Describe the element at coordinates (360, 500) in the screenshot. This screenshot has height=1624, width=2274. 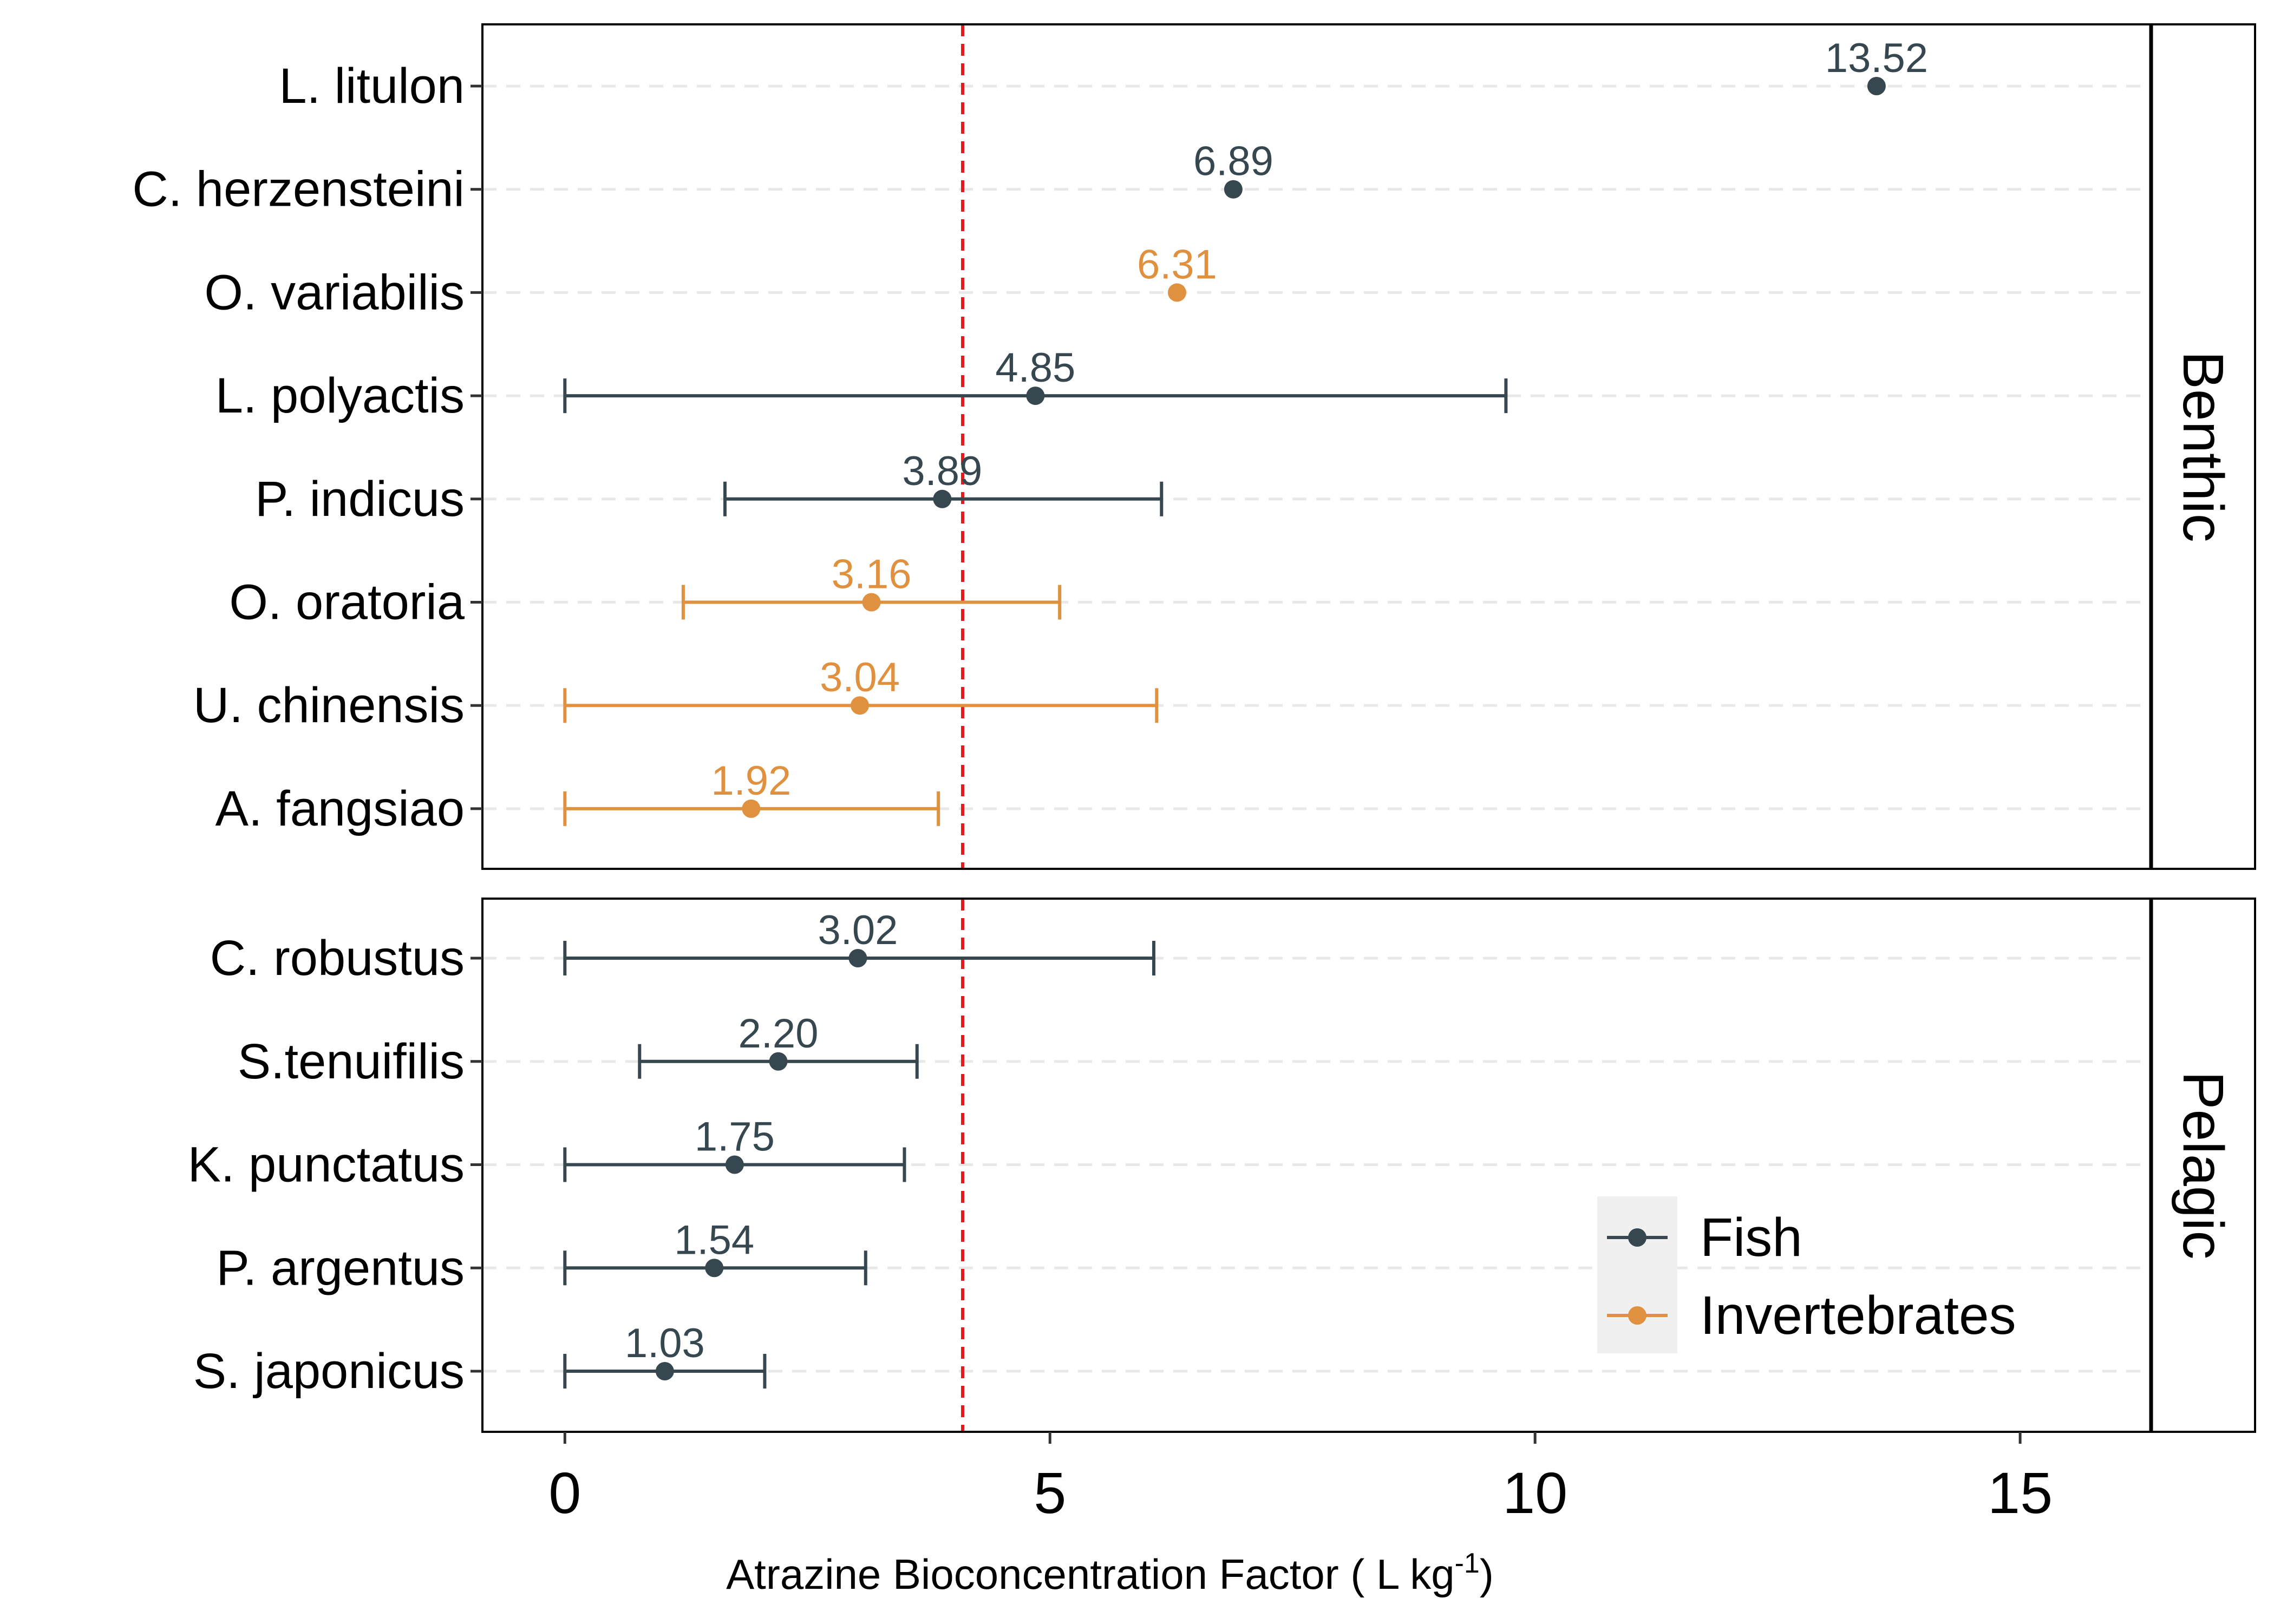
I see `y-tick-label: P. indicus` at that location.